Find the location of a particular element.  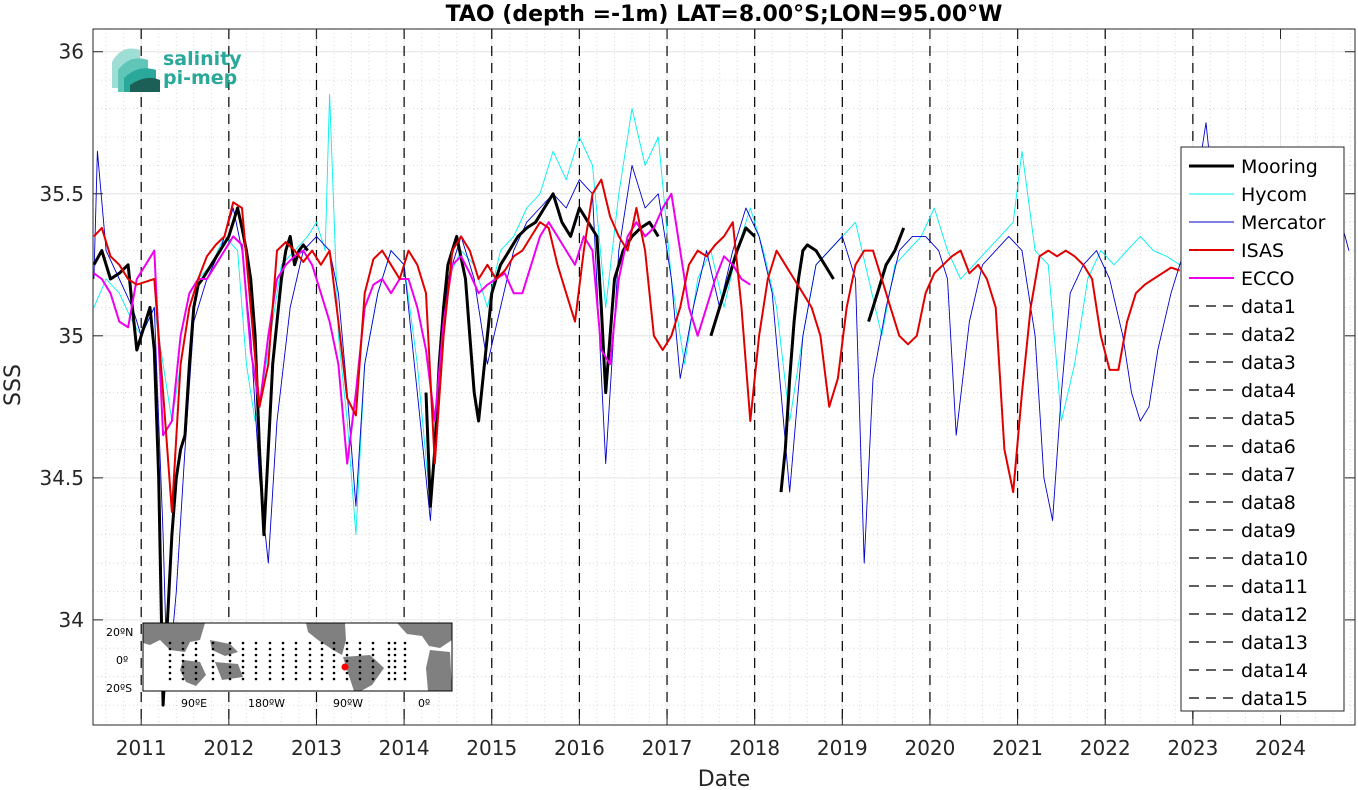

legend-entry-data15: data15 is located at coordinates (1248, 699).